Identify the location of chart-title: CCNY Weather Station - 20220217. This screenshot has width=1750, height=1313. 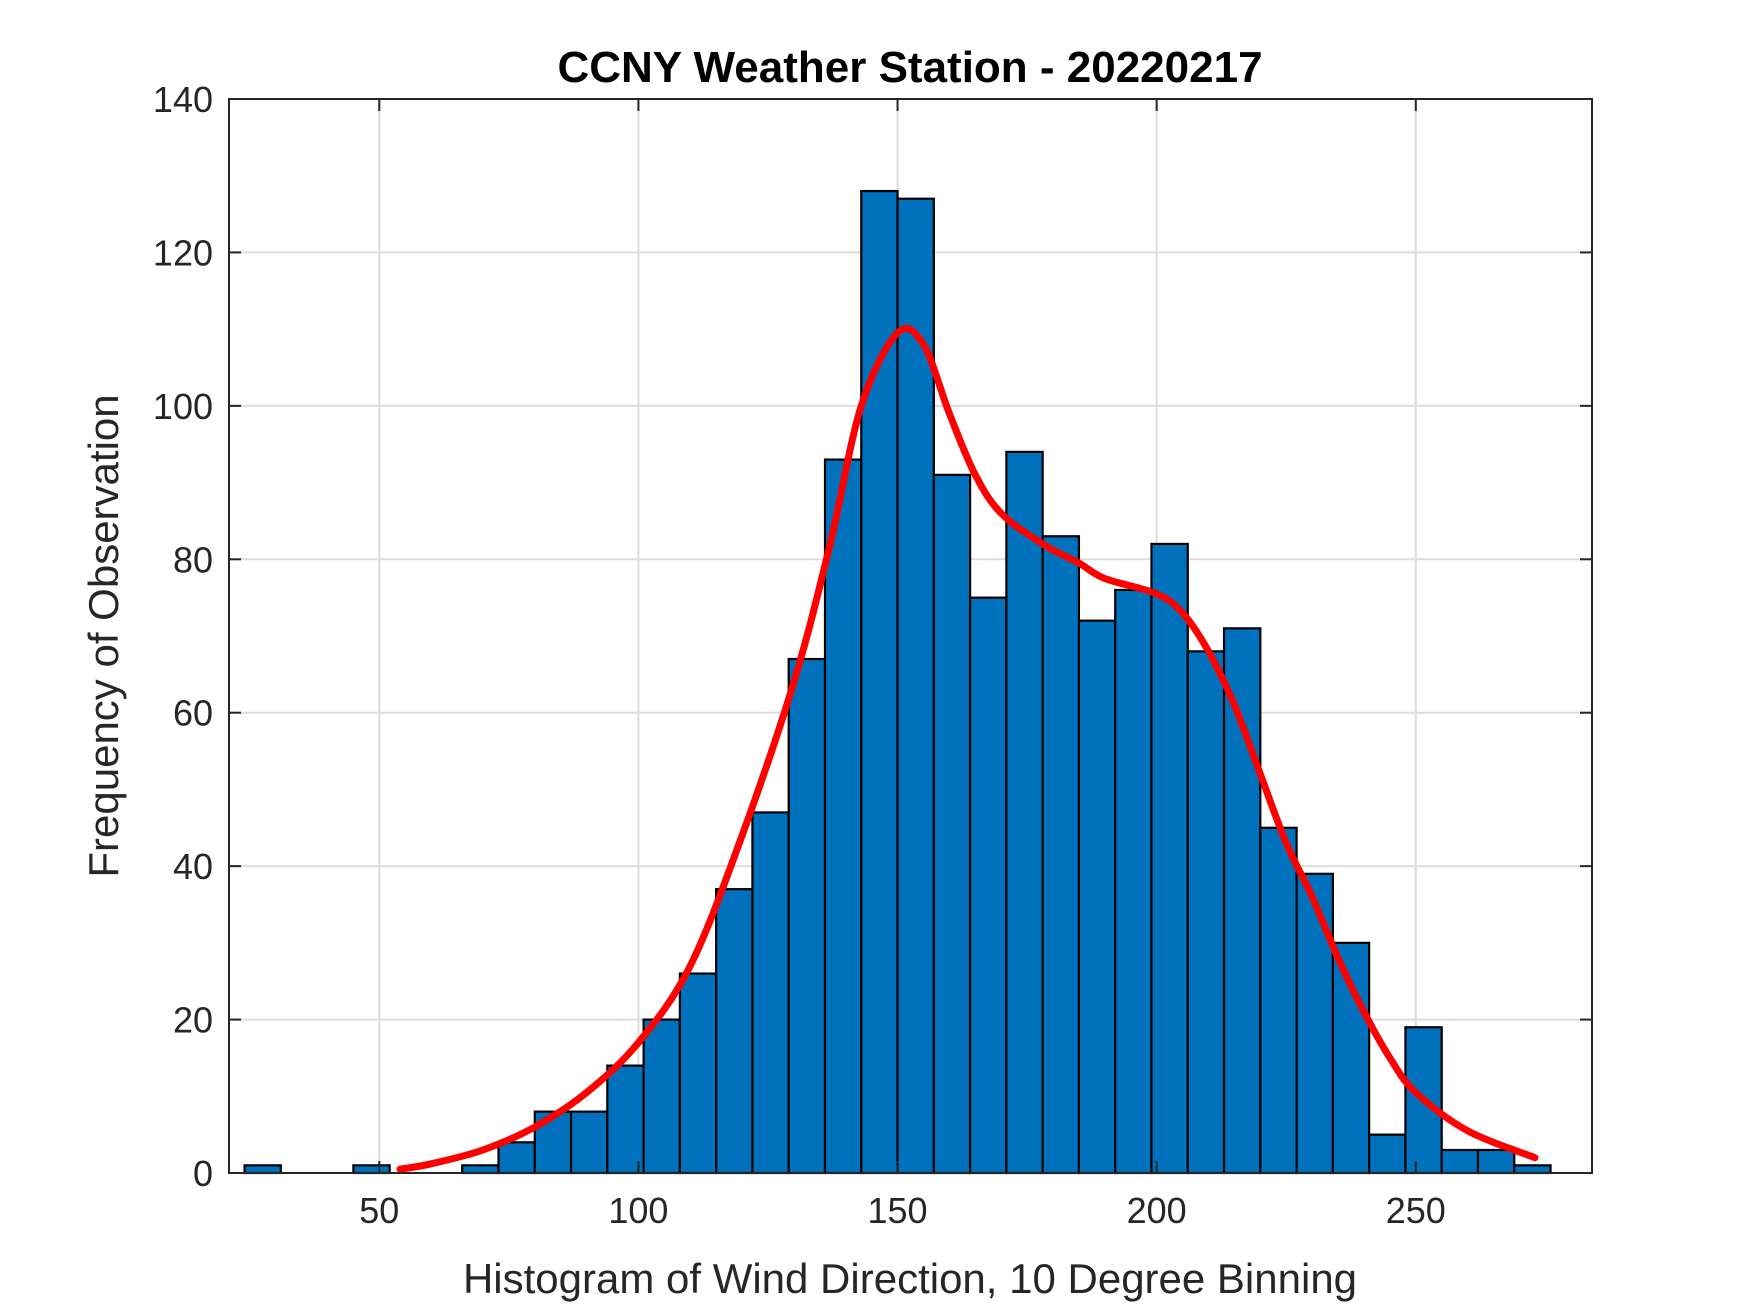
(909, 67).